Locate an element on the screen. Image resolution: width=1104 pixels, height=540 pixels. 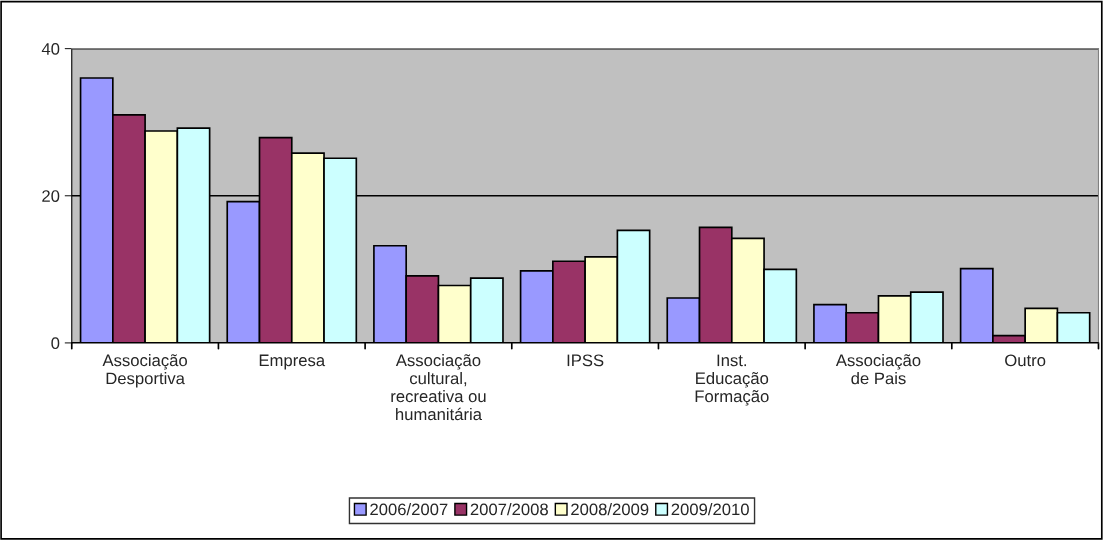
y-tick-label: 40 is located at coordinates (50, 49).